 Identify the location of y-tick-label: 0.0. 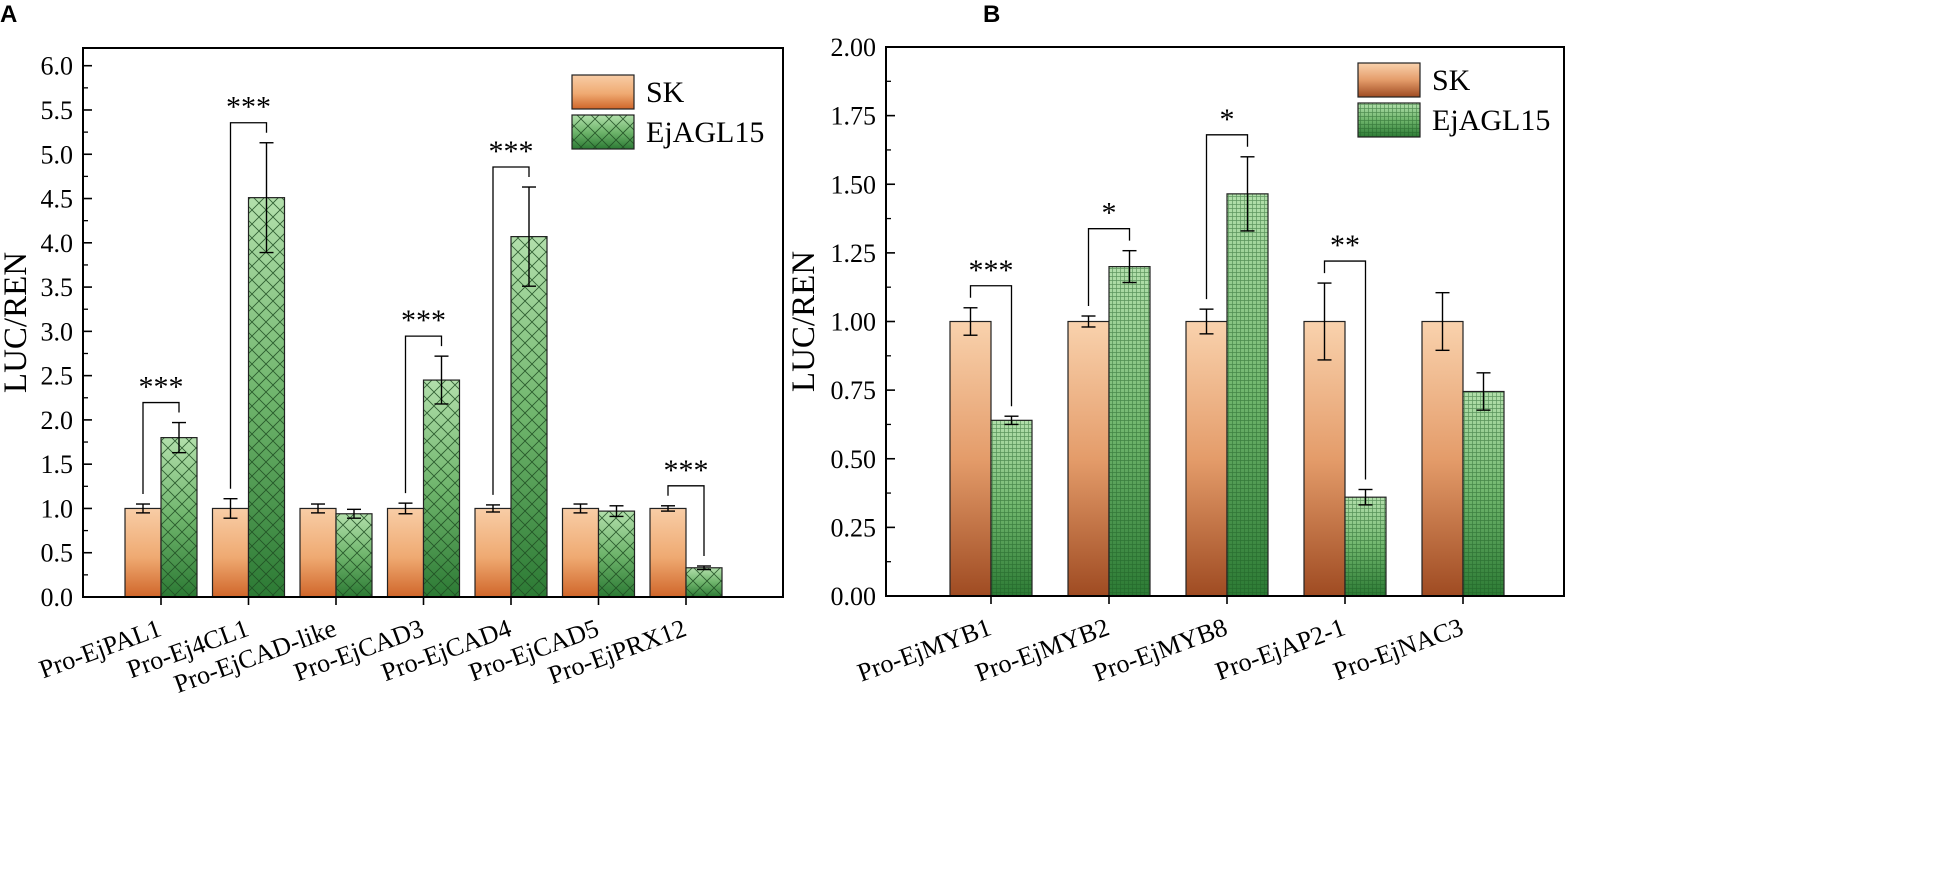
(57, 597).